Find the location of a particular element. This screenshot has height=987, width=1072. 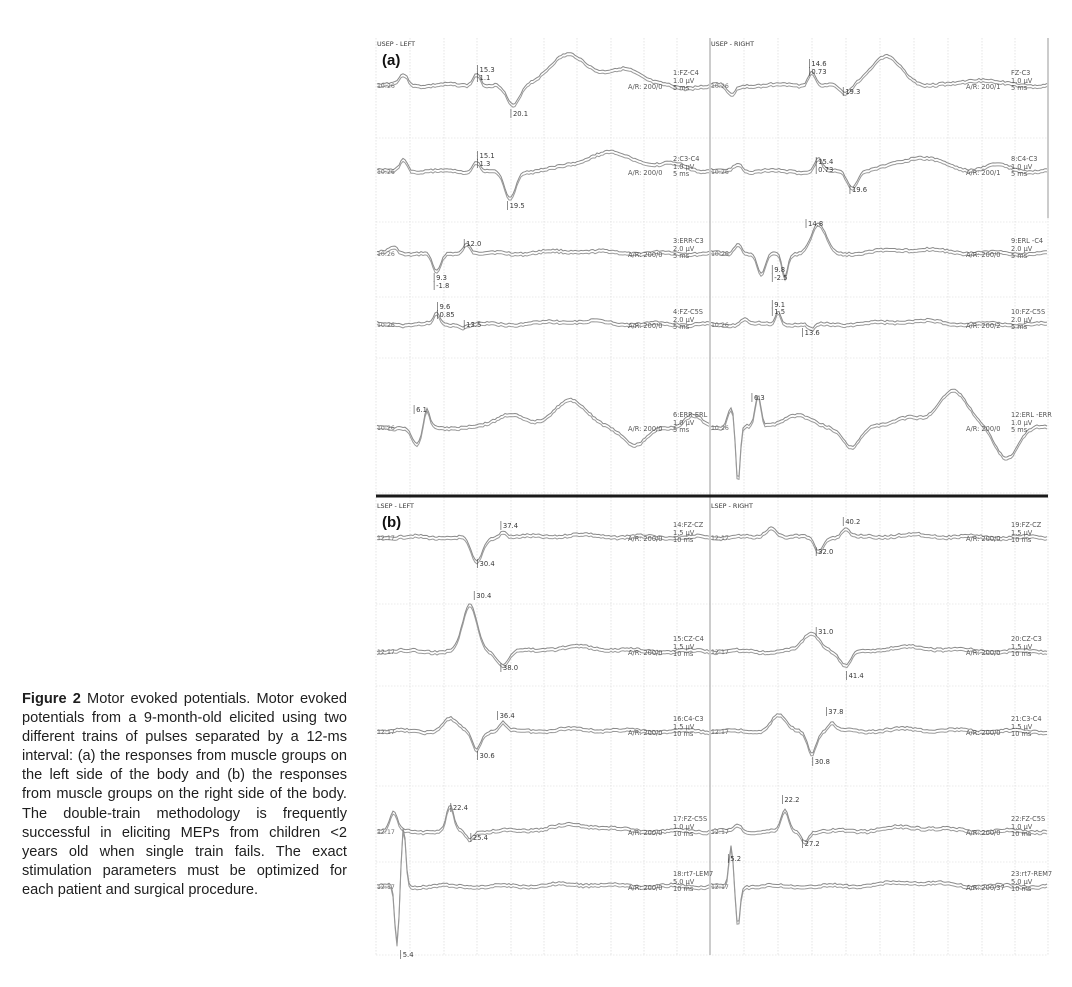

channel-name: 6:ERR-ERL is located at coordinates (690, 415).